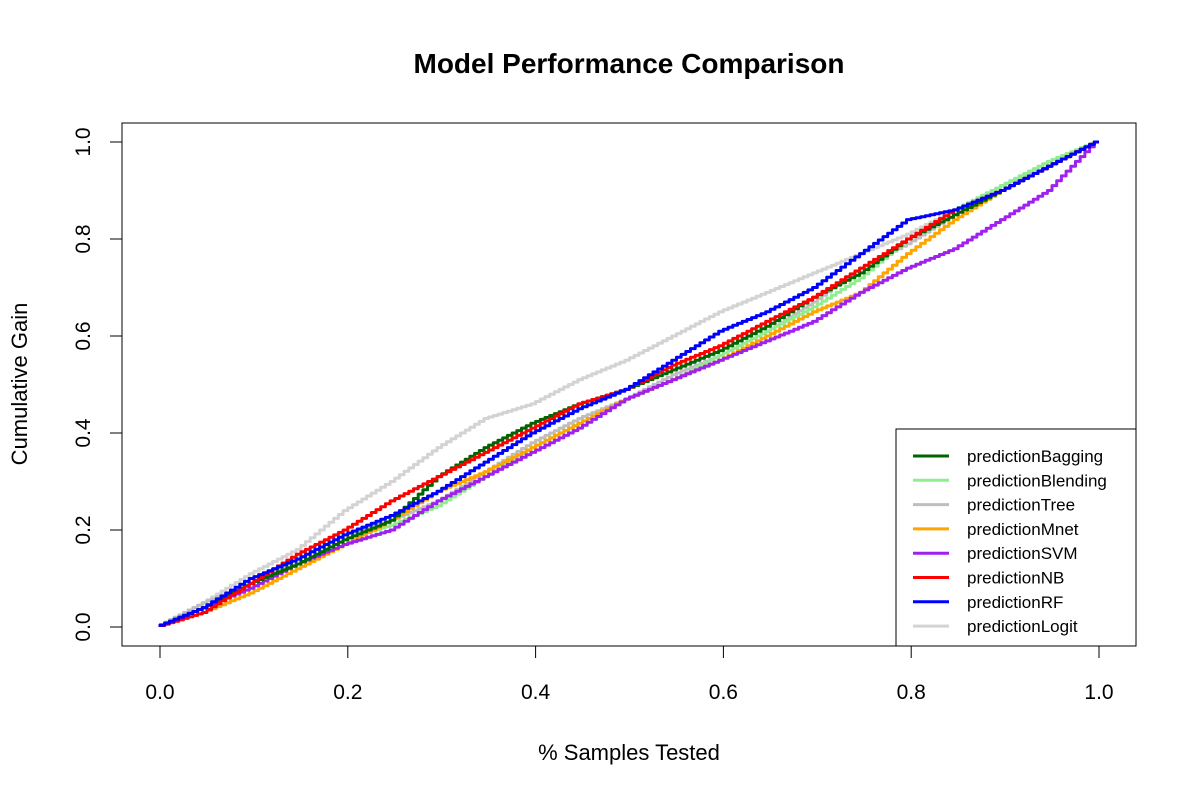 The width and height of the screenshot is (1200, 800). I want to click on y-tick-label: 0.6, so click(83, 335).